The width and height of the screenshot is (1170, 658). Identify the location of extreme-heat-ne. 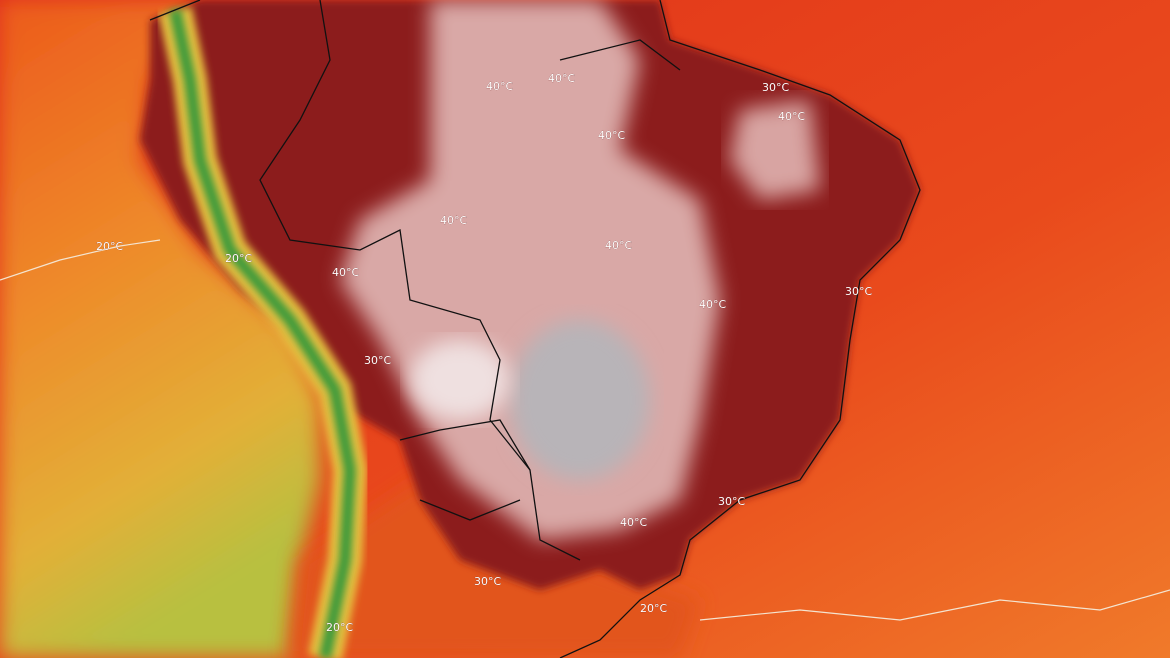
(775, 150).